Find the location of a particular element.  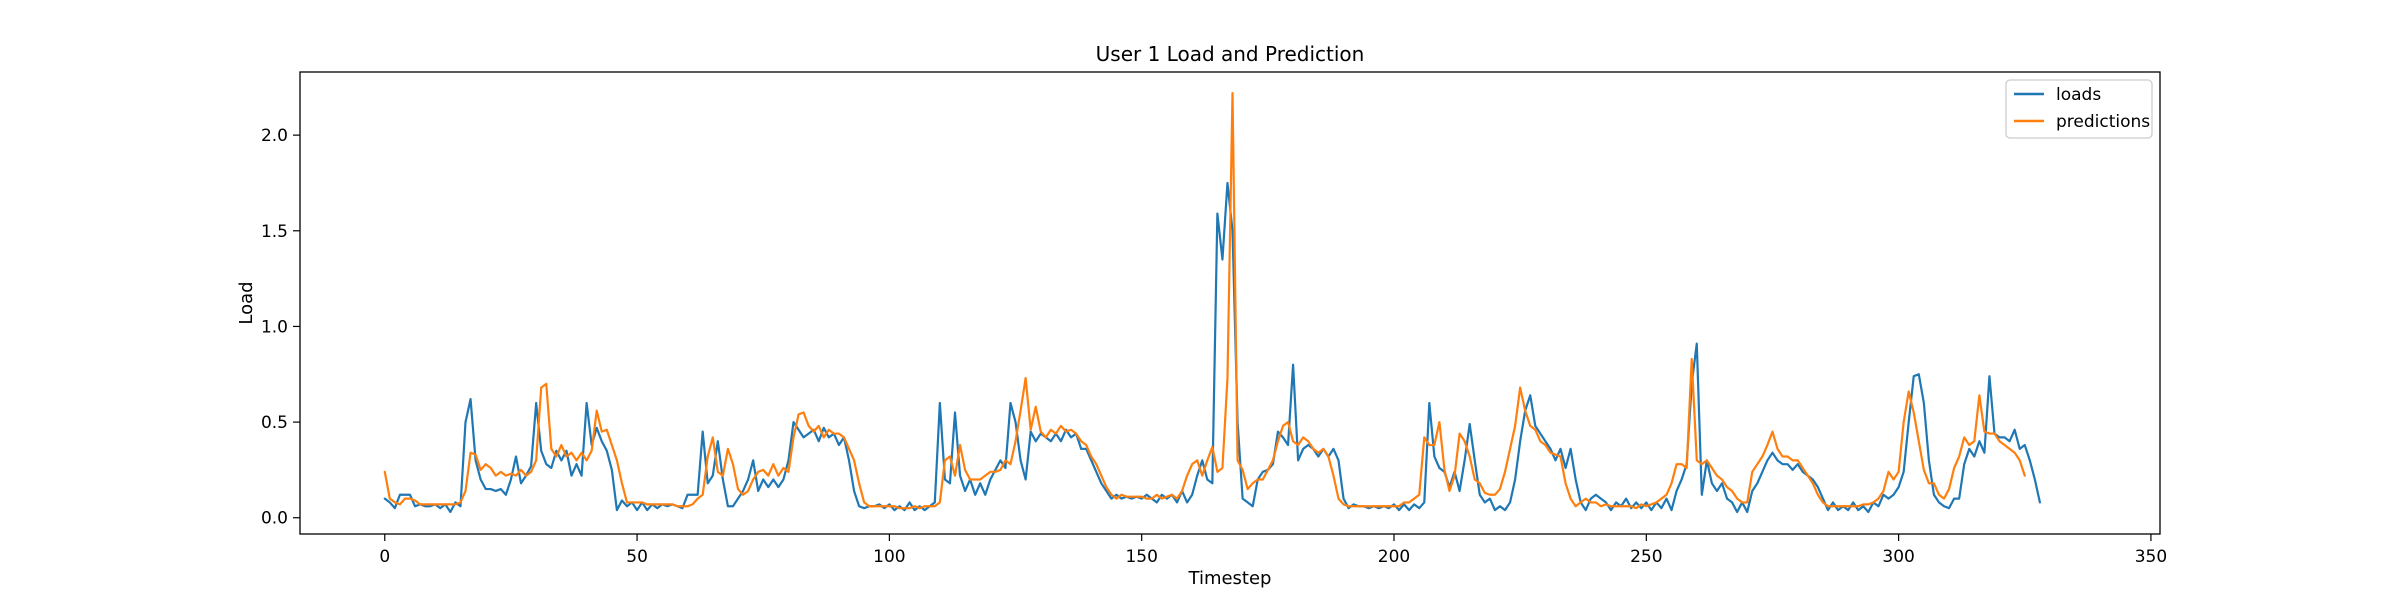

x-axis-ticks: 0 50 100 150 200 250 300 350 is located at coordinates (1273, 550).